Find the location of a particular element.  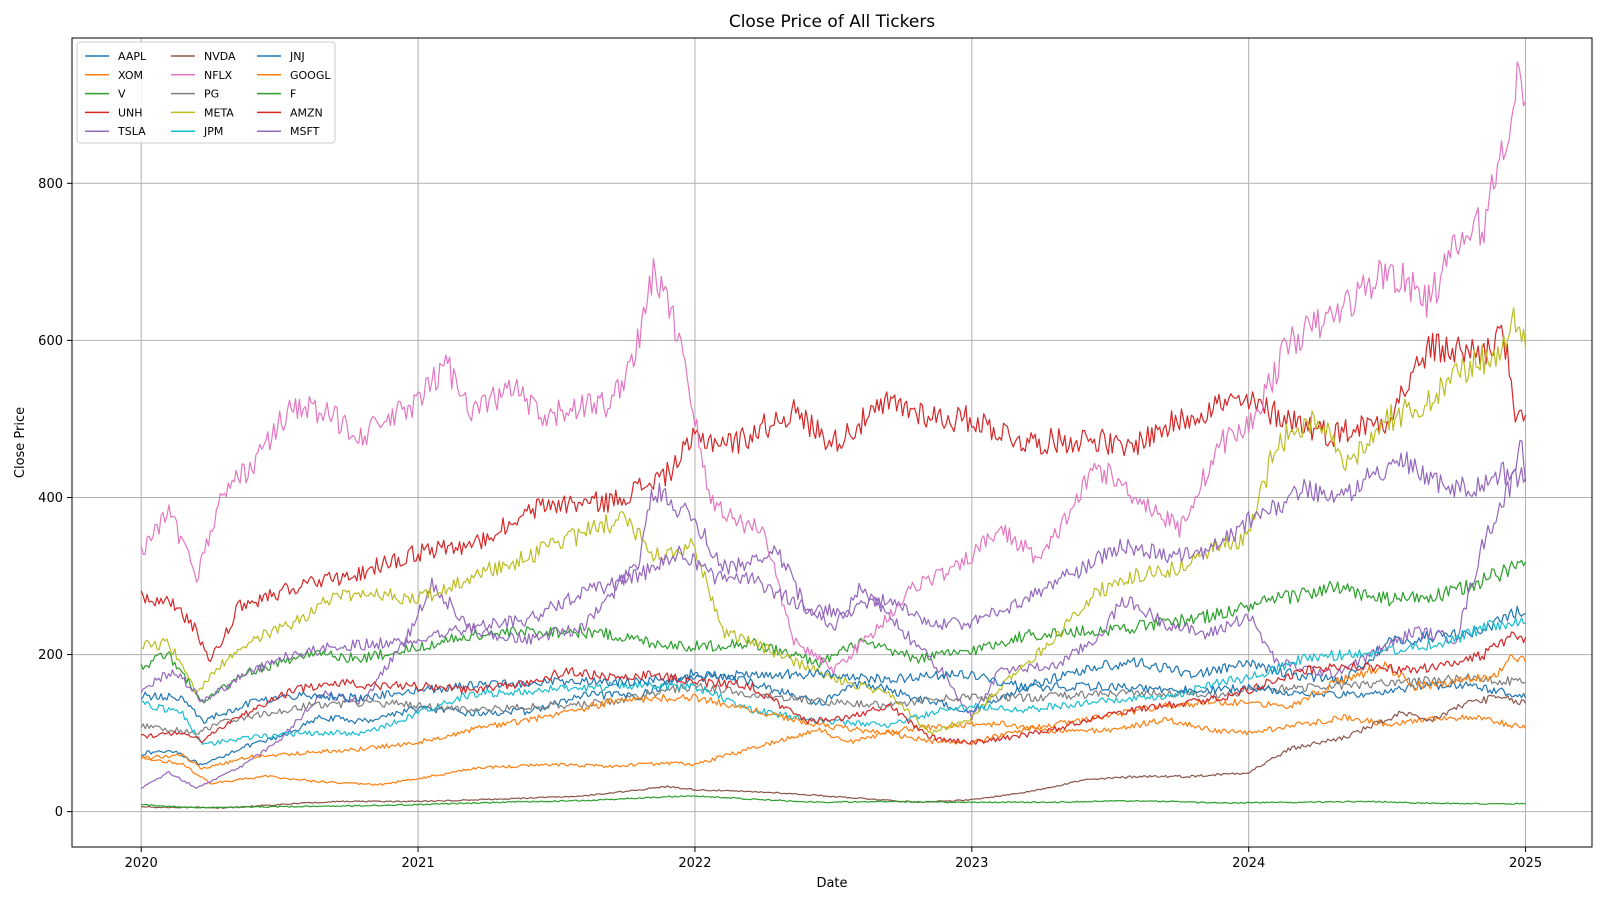

y-axis-label: Close Price is located at coordinates (20, 442).